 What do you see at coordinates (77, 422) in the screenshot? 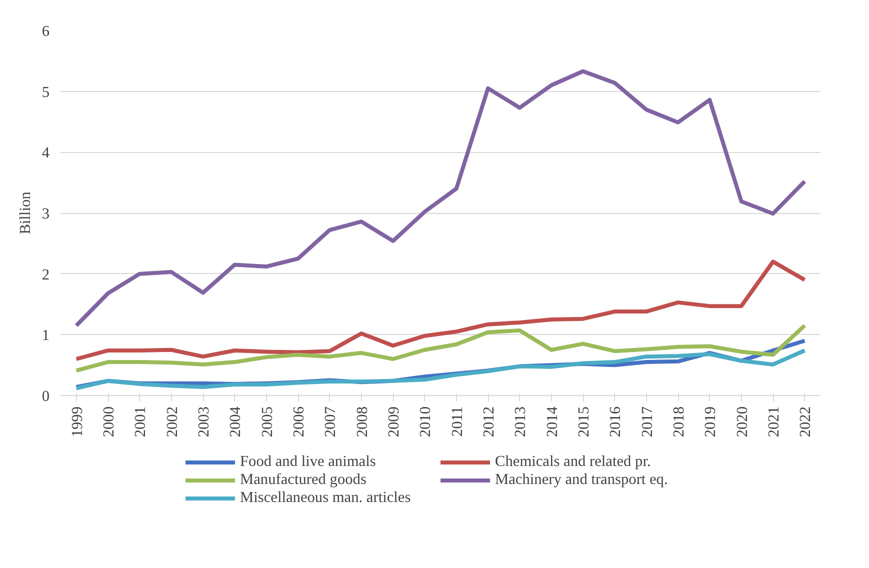
I see `x-tick-label: 1999` at bounding box center [77, 422].